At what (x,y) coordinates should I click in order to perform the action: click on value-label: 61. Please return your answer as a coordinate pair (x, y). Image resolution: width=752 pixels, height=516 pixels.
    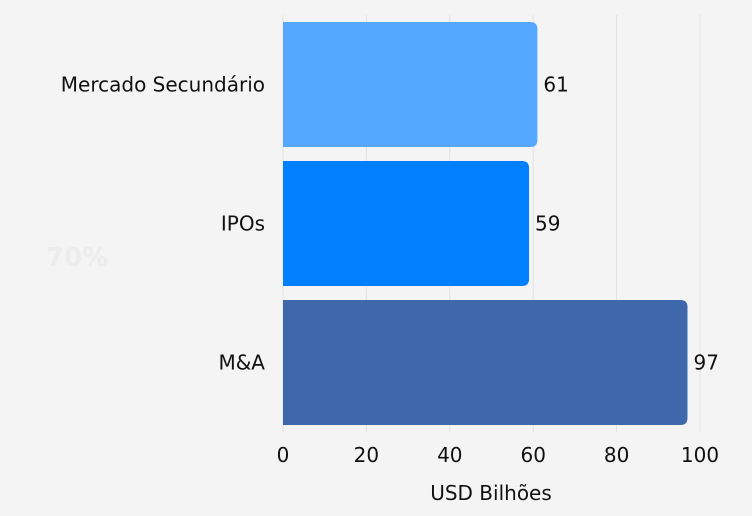
    Looking at the image, I should click on (555, 85).